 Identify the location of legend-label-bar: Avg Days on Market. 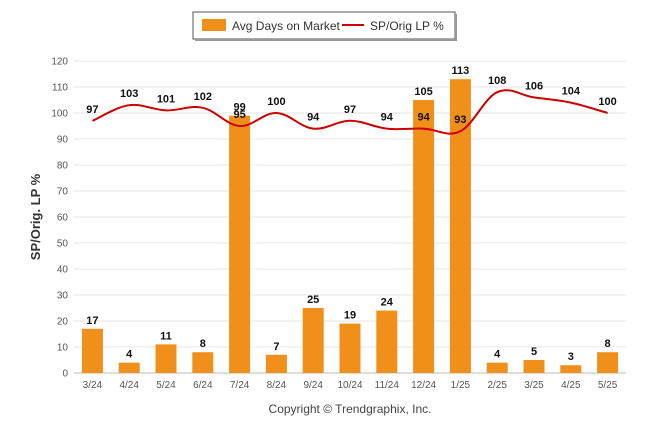
(286, 26).